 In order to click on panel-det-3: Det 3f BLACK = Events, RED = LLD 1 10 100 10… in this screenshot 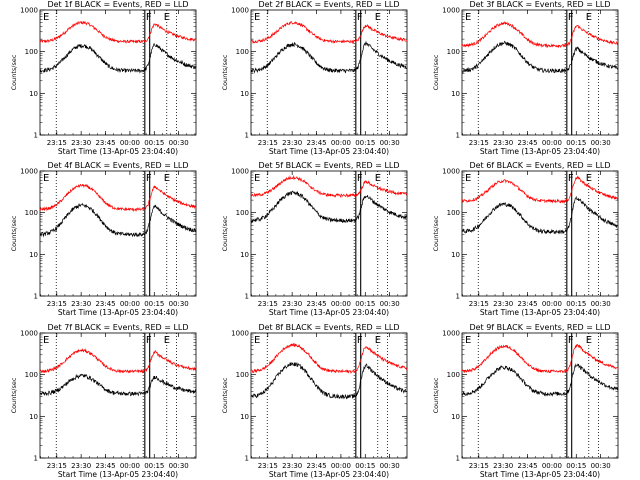, I will do `click(525, 78)`.